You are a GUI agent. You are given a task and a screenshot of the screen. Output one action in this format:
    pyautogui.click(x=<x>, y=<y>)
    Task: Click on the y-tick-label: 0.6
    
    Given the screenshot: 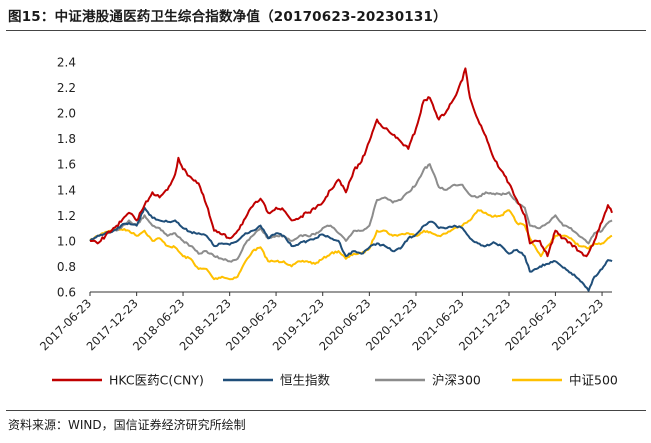 What is the action you would take?
    pyautogui.click(x=66, y=293)
    